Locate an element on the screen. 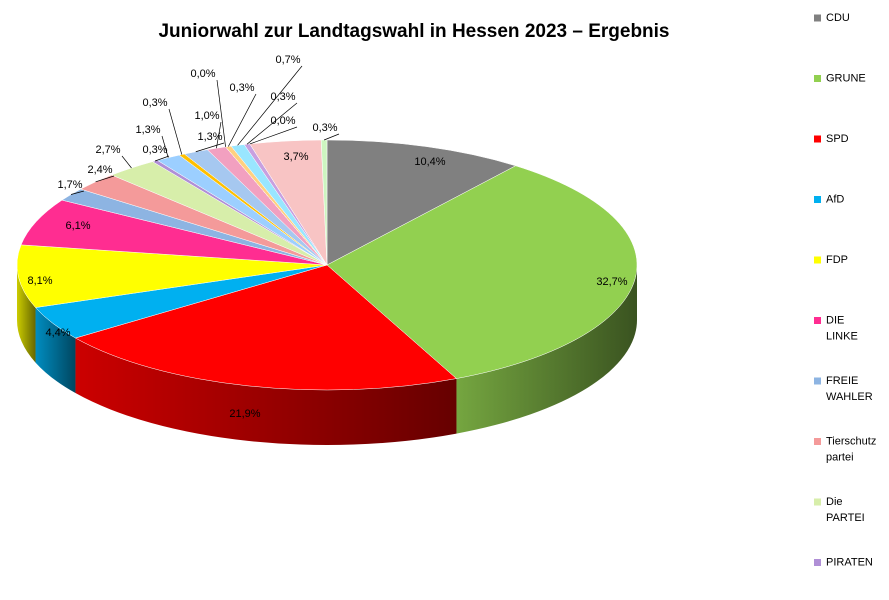 The image size is (889, 600). legend-line: partei is located at coordinates (840, 457).